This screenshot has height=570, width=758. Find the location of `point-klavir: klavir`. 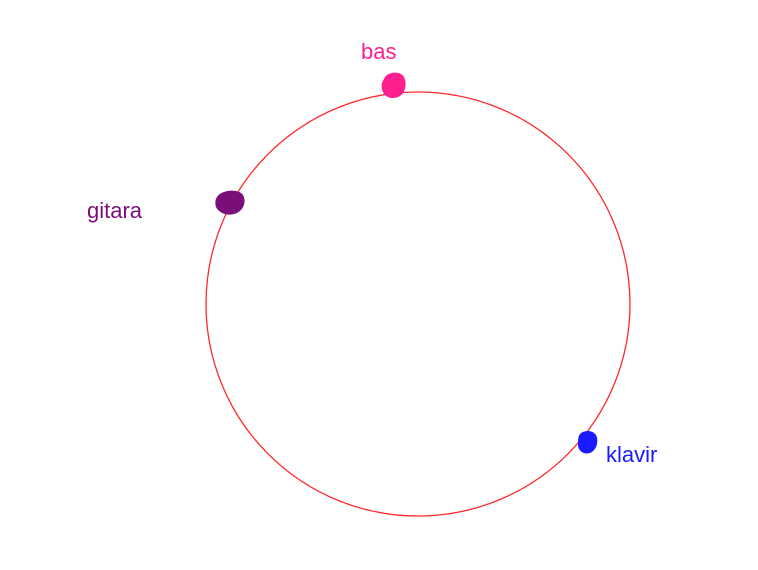

point-klavir: klavir is located at coordinates (617, 448).